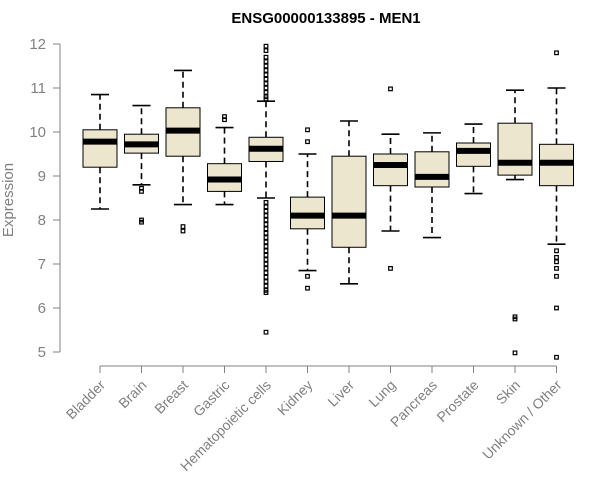 Image resolution: width=600 pixels, height=500 pixels. Describe the element at coordinates (132, 394) in the screenshot. I see `x-tick-label: Brain` at that location.